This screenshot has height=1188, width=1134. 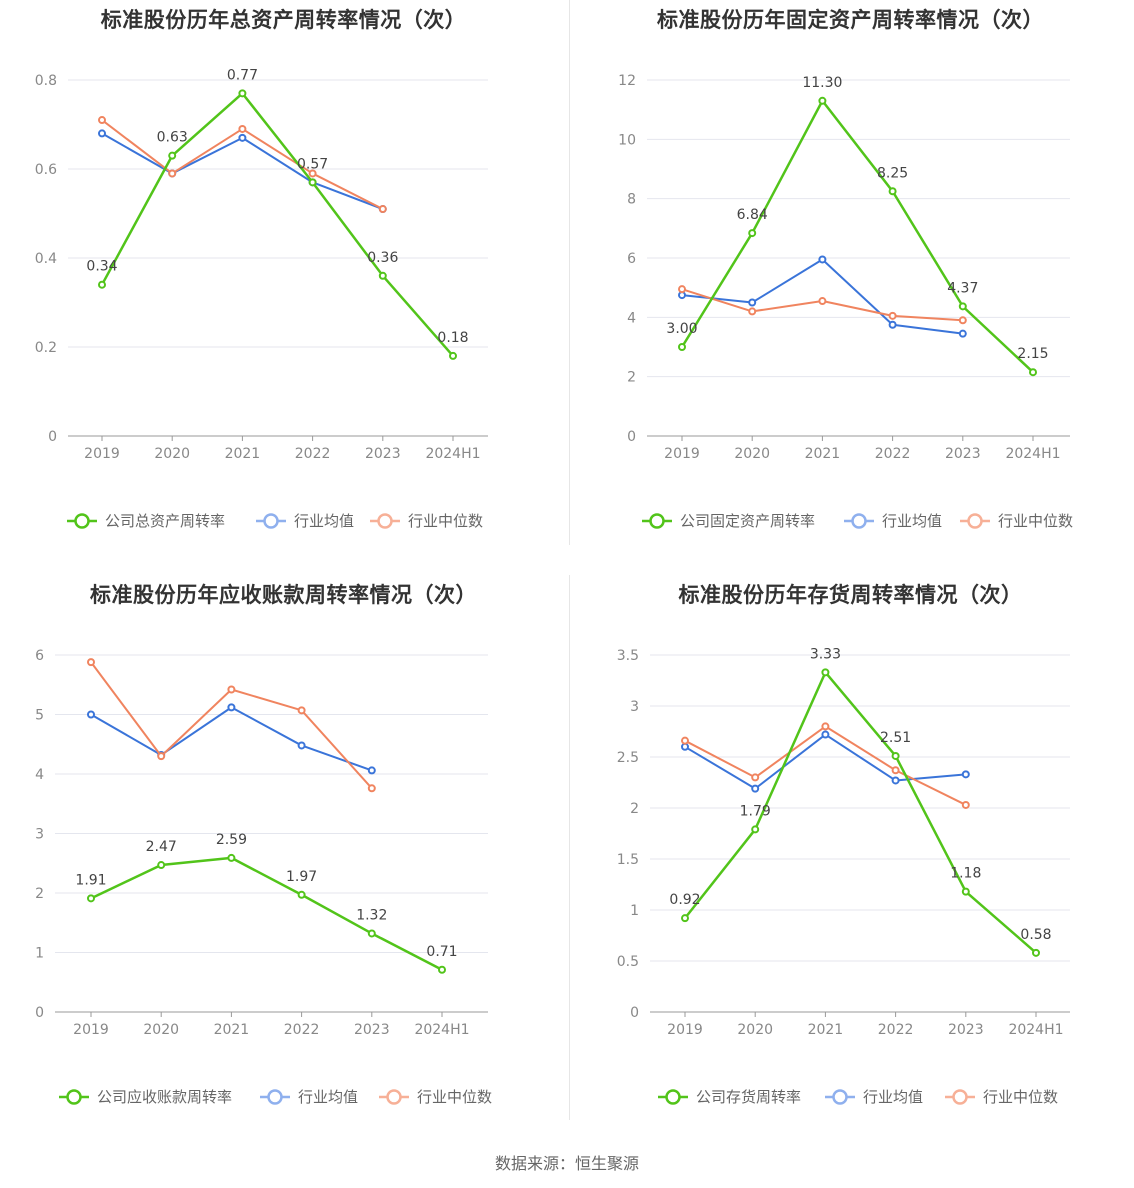 What do you see at coordinates (627, 81) in the screenshot?
I see `y-tick-label: 12` at bounding box center [627, 81].